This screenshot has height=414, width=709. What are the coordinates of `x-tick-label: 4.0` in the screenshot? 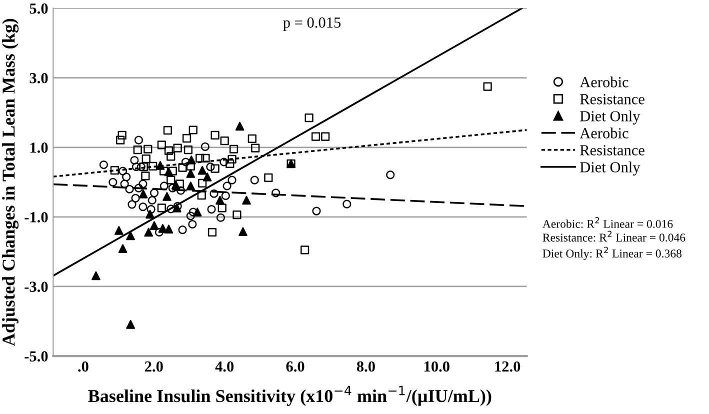 It's located at (224, 366).